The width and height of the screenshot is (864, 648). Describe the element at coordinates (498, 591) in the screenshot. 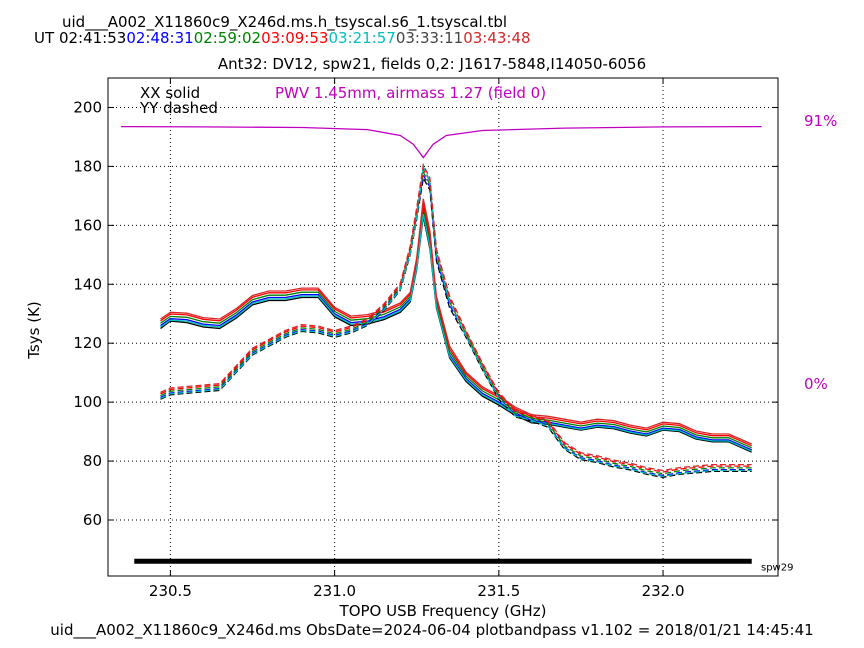

I see `x-tick-label-2: 231.5` at that location.